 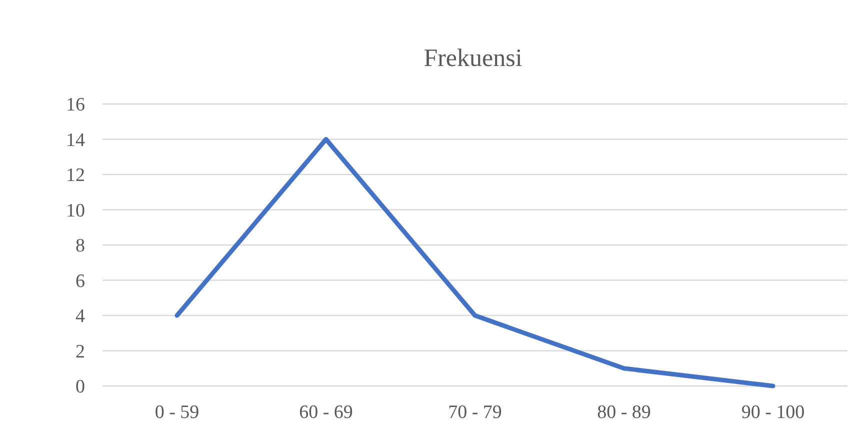 I want to click on x-tick-label: 70 - 79, so click(x=475, y=412).